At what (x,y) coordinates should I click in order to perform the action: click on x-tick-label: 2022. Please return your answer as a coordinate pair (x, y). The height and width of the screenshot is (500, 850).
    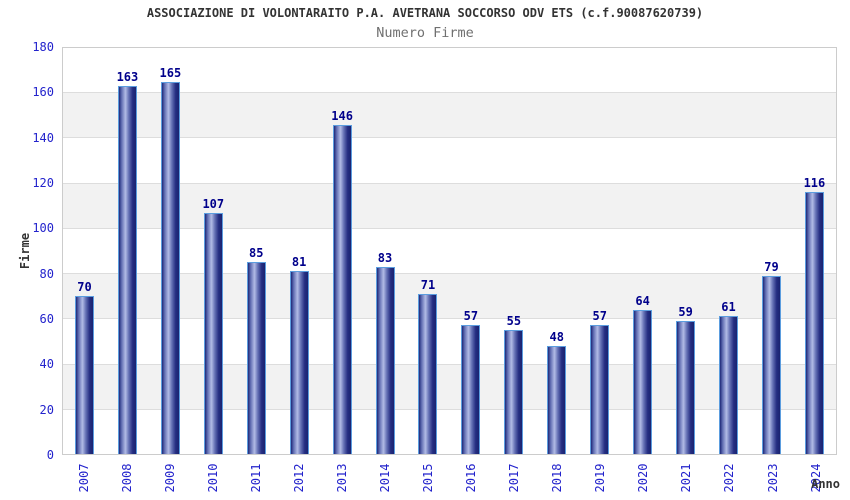
    Looking at the image, I should click on (729, 478).